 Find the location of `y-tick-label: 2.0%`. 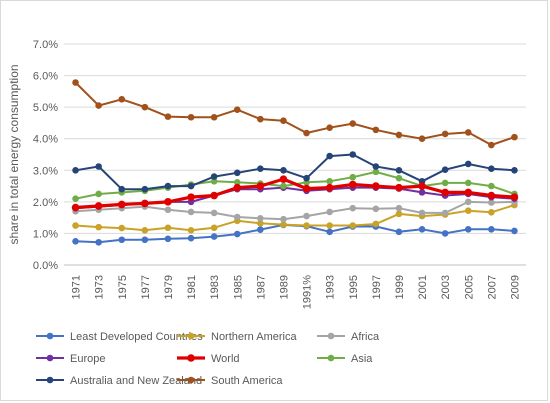

y-tick-label: 2.0% is located at coordinates (45, 203).